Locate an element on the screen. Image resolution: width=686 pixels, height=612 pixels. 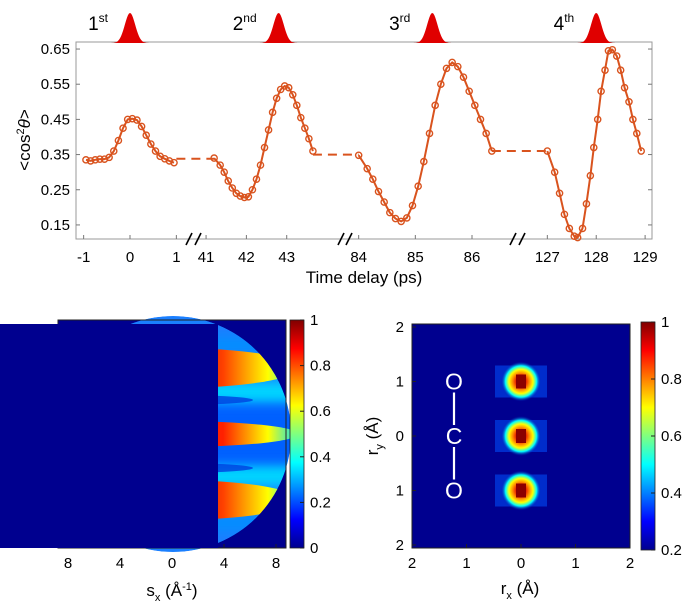
right-y-axis-label: ry (Å) is located at coordinates (374, 436).